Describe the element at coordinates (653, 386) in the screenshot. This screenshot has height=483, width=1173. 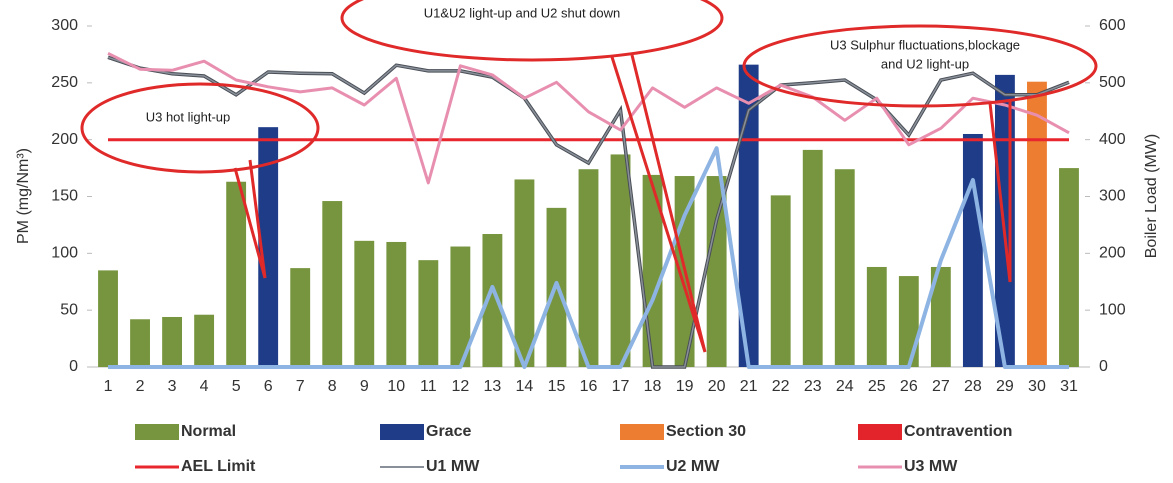
I see `x-tick-label: 18` at that location.